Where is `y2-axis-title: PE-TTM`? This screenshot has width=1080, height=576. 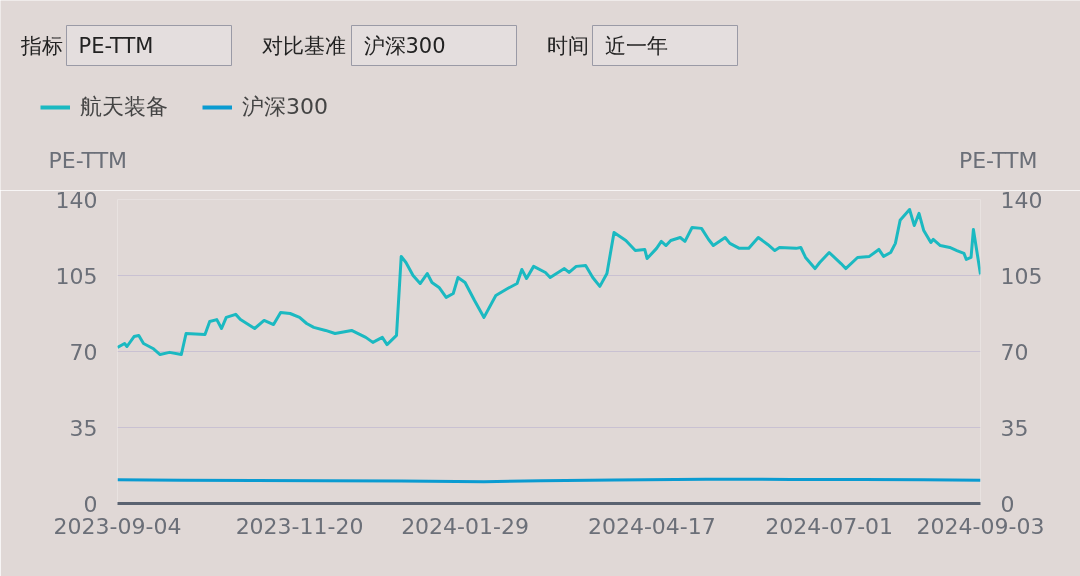 y2-axis-title: PE-TTM is located at coordinates (998, 160).